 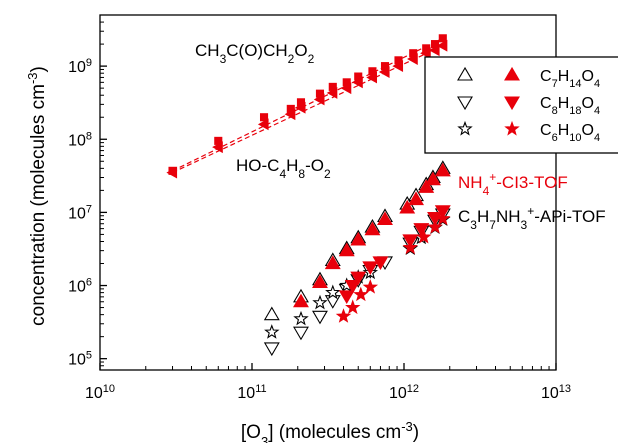 I want to click on legend-box, so click(x=521, y=105).